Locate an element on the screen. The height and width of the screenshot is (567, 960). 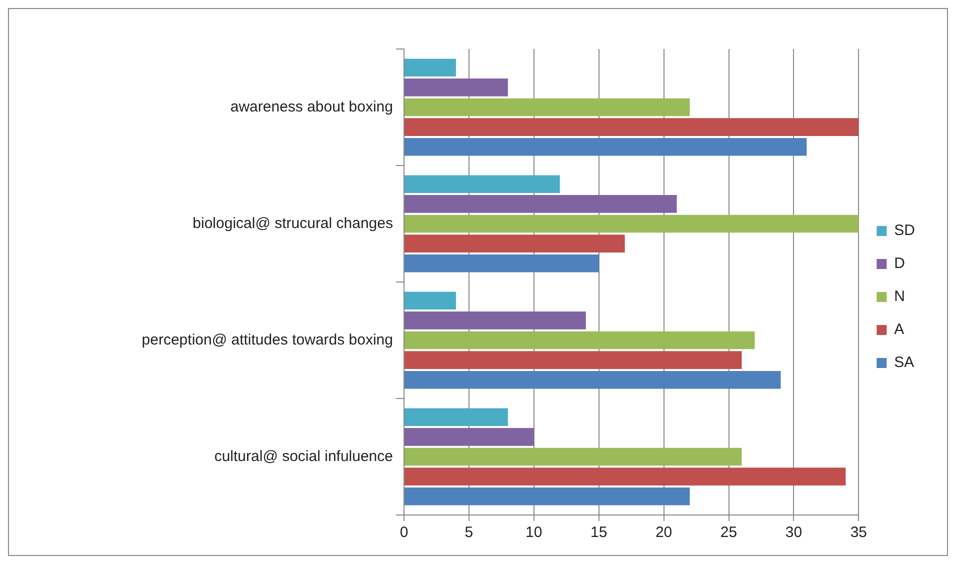
x-tick-label: 0 is located at coordinates (404, 533).